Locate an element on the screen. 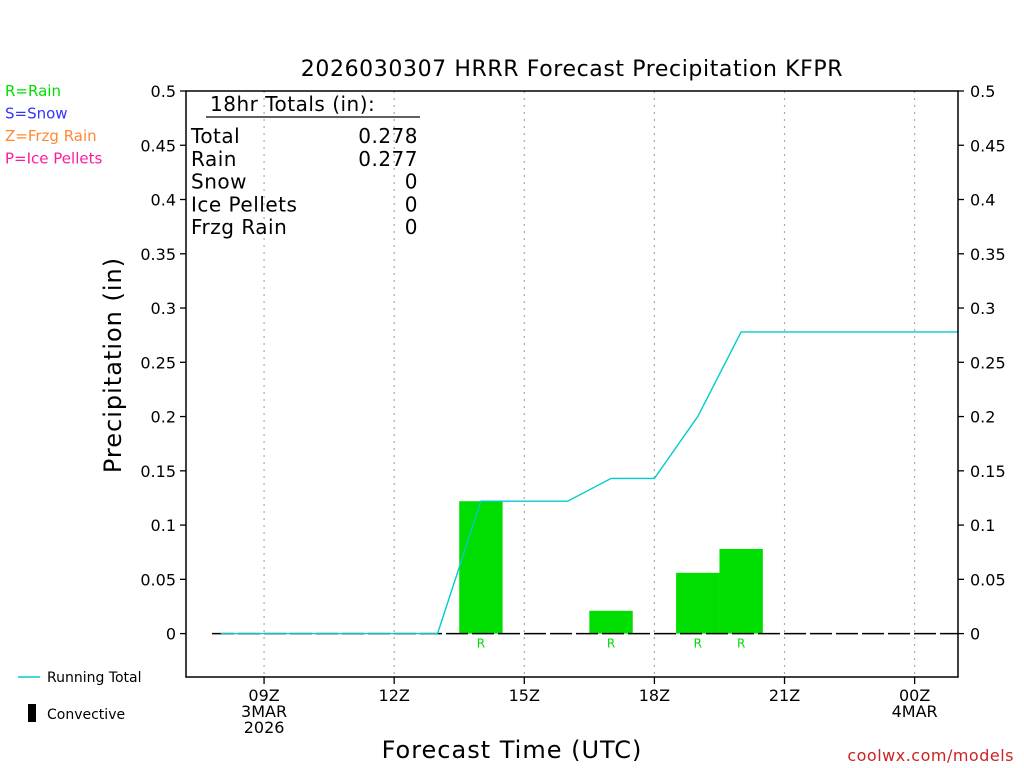 The width and height of the screenshot is (1024, 768). y-tick-label: 0.2 is located at coordinates (163, 417).